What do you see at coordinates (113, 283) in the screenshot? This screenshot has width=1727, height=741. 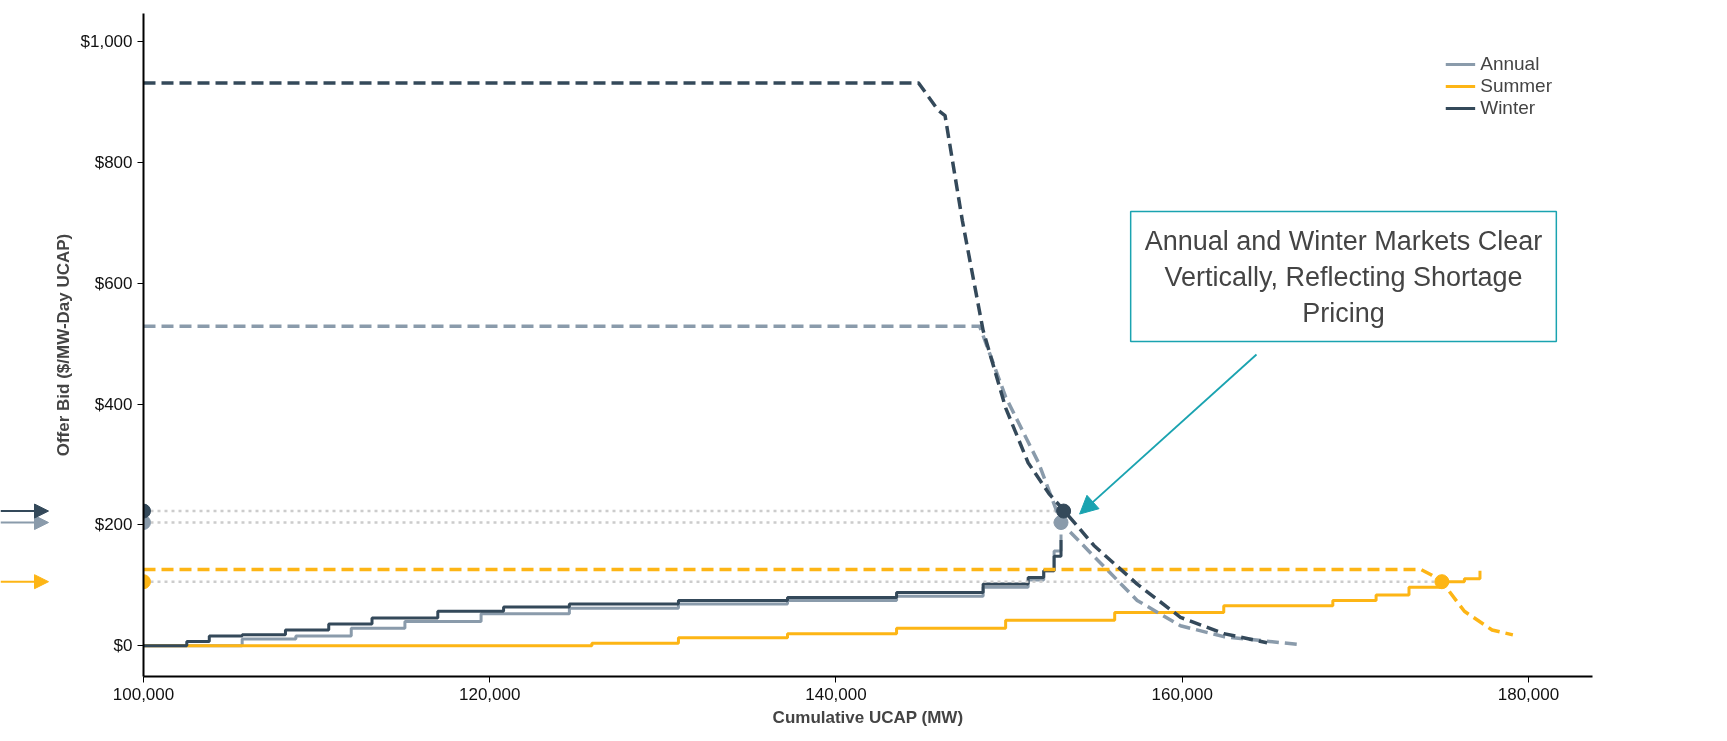 I see `y-tick-label: $600` at bounding box center [113, 283].